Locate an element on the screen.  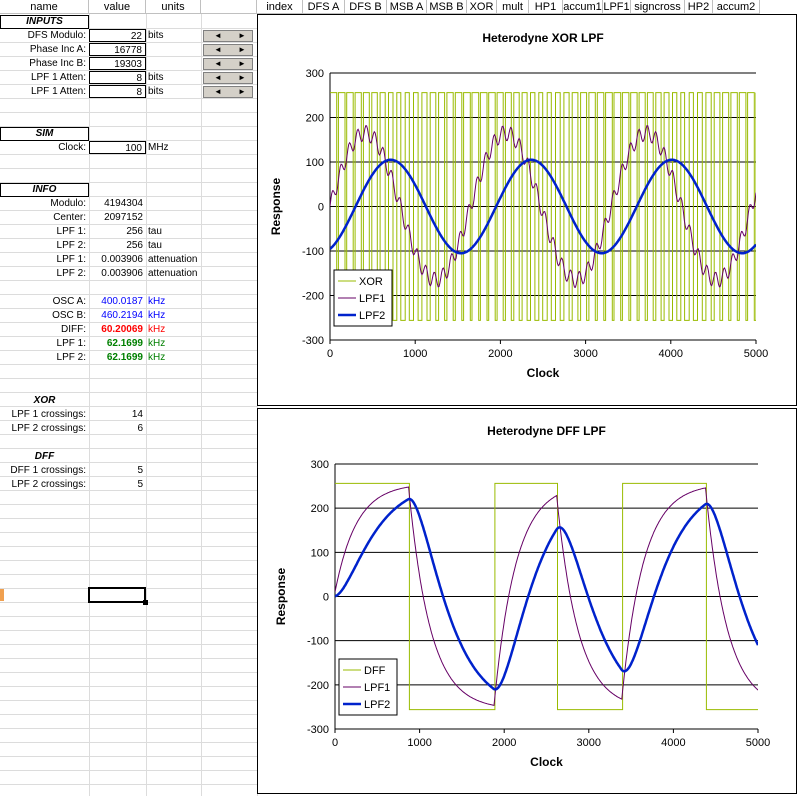
column-header-lpf1: LPF1 is located at coordinates (617, 7).